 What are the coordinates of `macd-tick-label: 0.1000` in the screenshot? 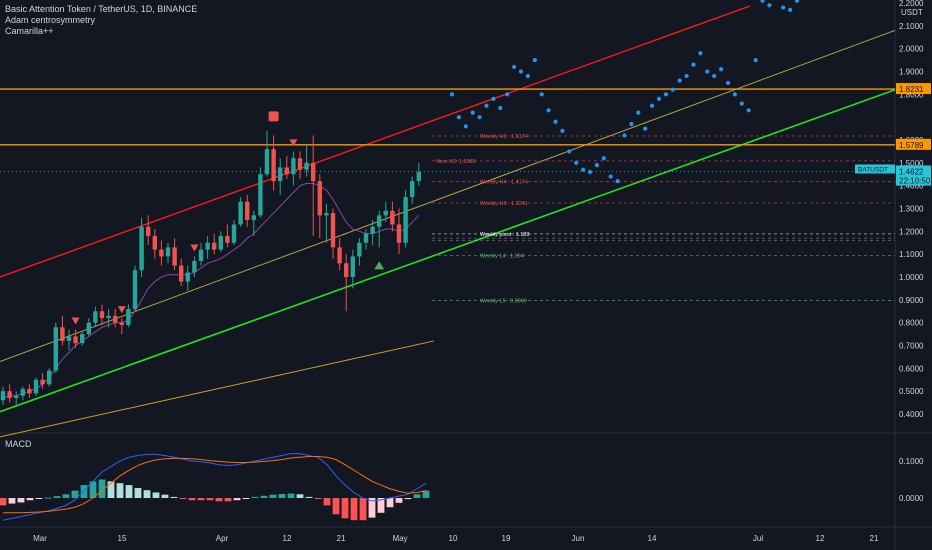 It's located at (911, 461).